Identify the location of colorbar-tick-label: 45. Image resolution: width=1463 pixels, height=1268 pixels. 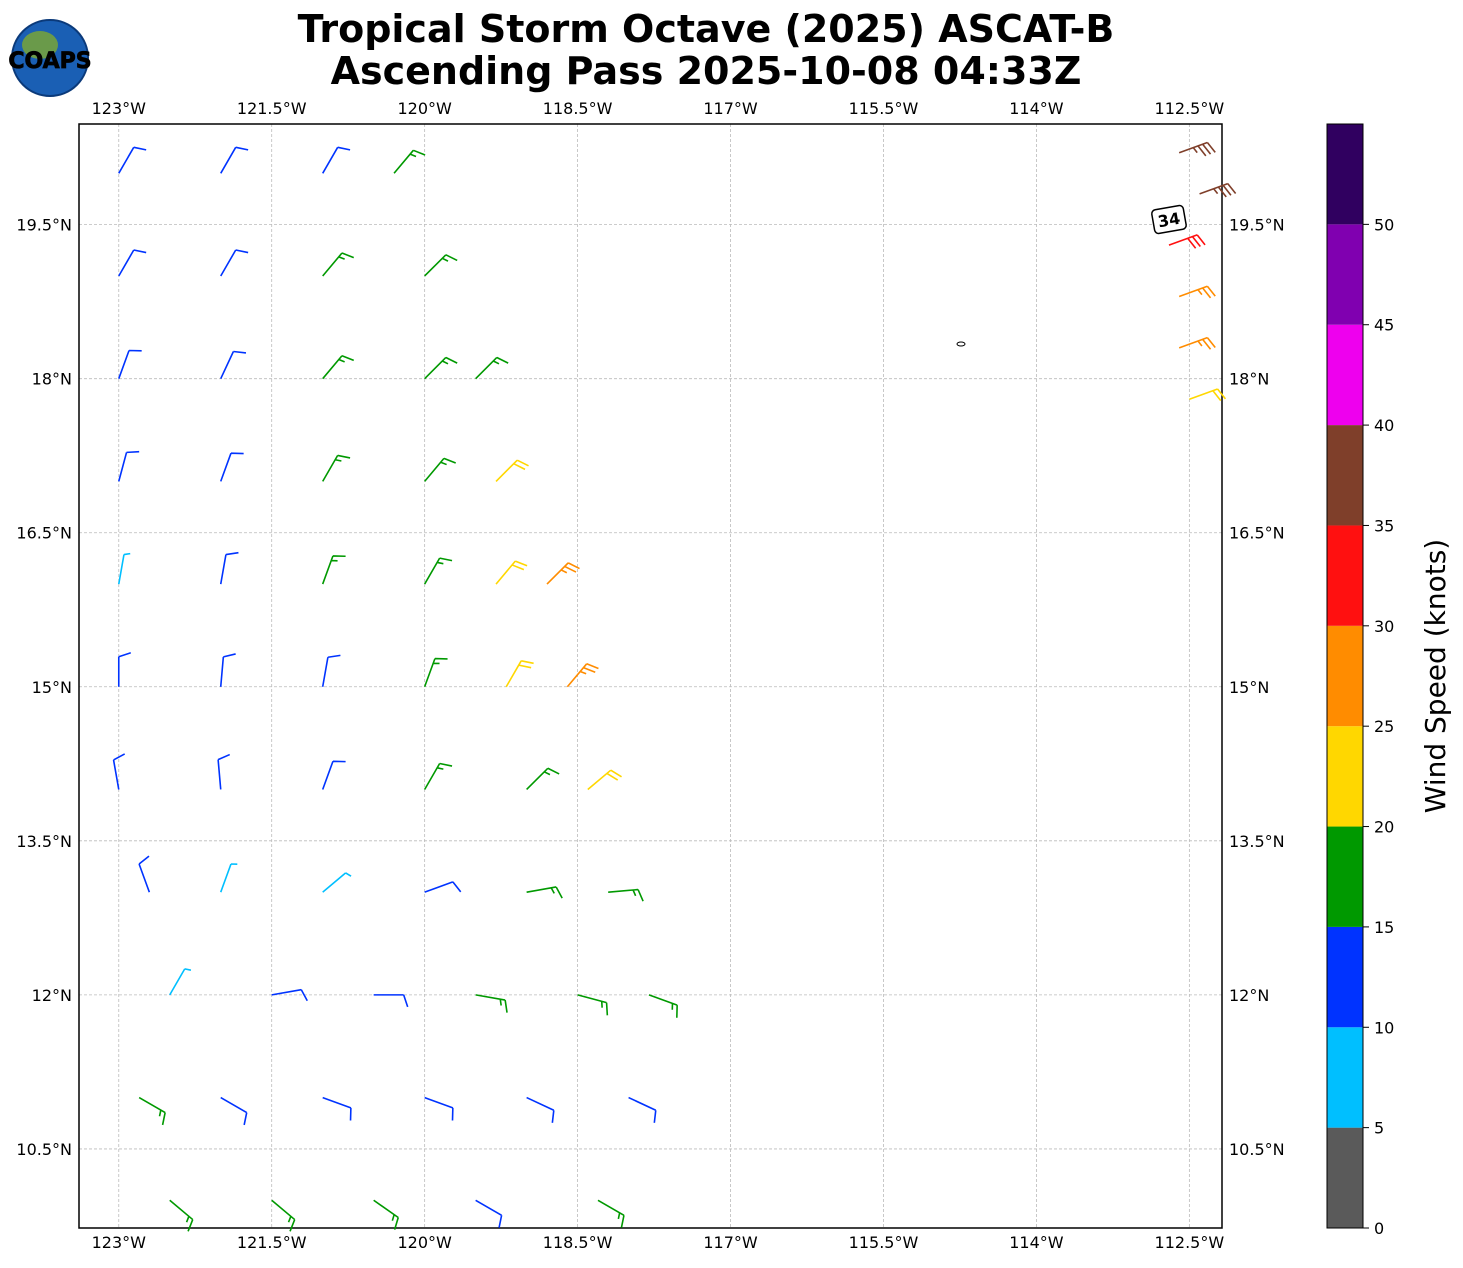
(1384, 325).